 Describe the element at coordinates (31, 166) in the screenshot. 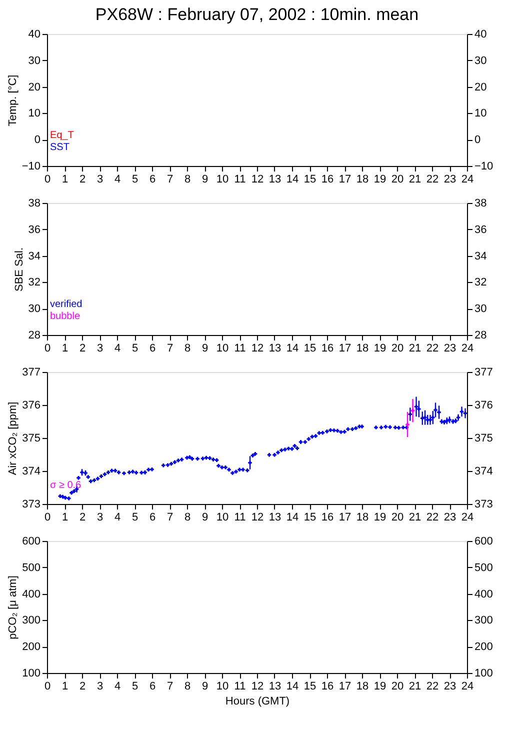

I see `y-tick-label: −10` at that location.